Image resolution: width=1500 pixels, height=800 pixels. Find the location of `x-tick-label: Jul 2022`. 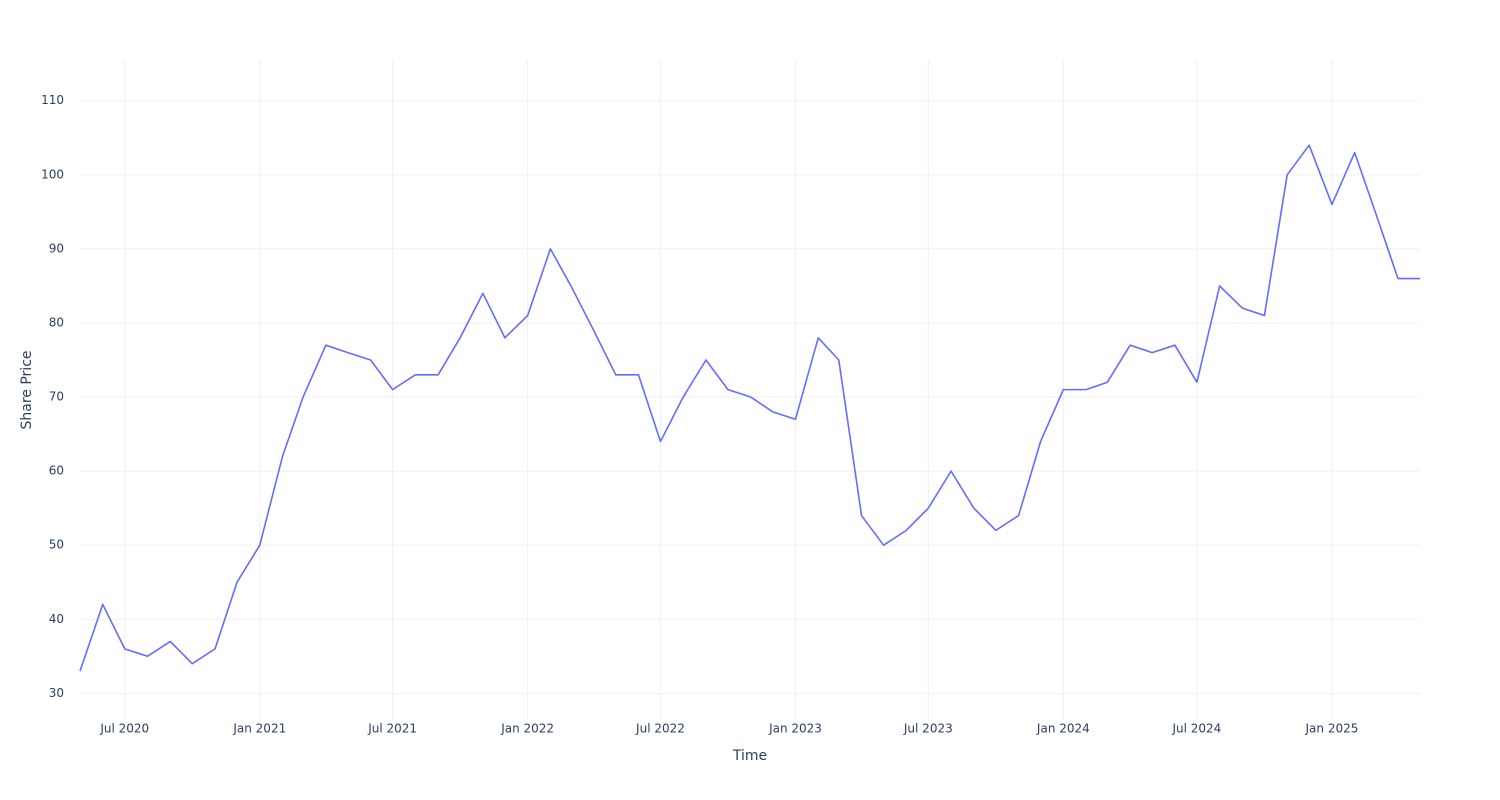

x-tick-label: Jul 2022 is located at coordinates (660, 729).